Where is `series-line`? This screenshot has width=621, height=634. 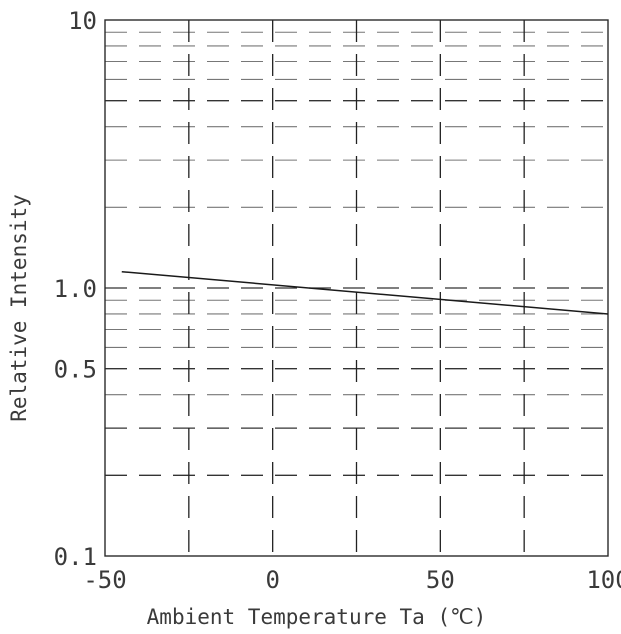
series-line is located at coordinates (365, 292).